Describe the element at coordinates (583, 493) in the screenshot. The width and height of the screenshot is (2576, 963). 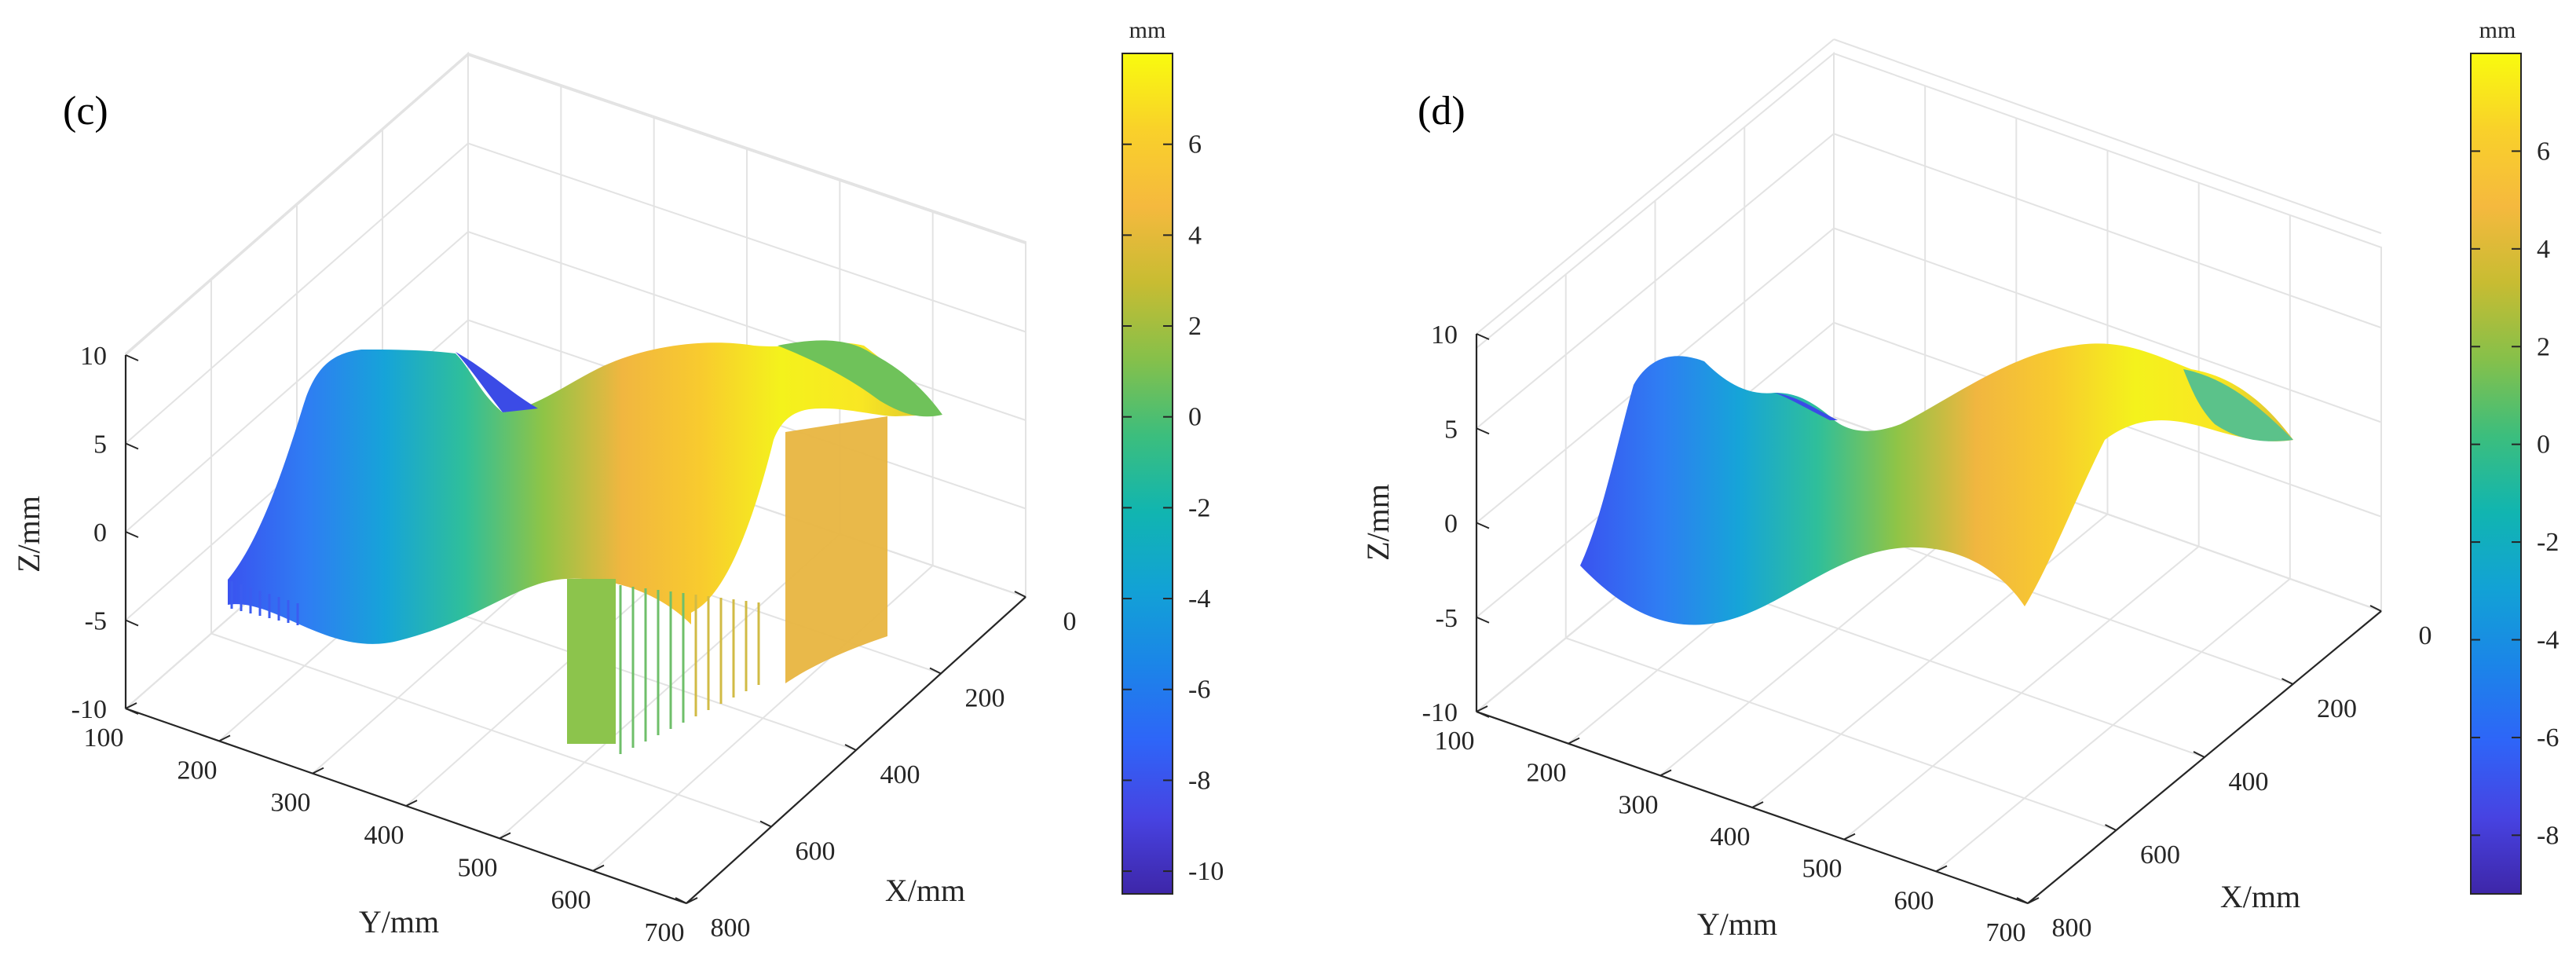
I see `surface-c-mesh` at that location.